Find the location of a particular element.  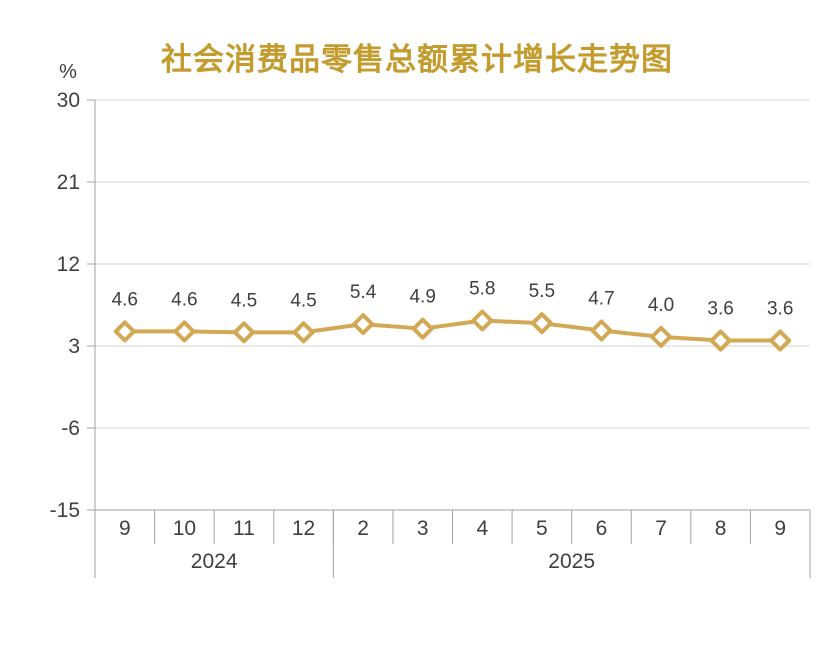

data-label: 4.7 is located at coordinates (601, 299).